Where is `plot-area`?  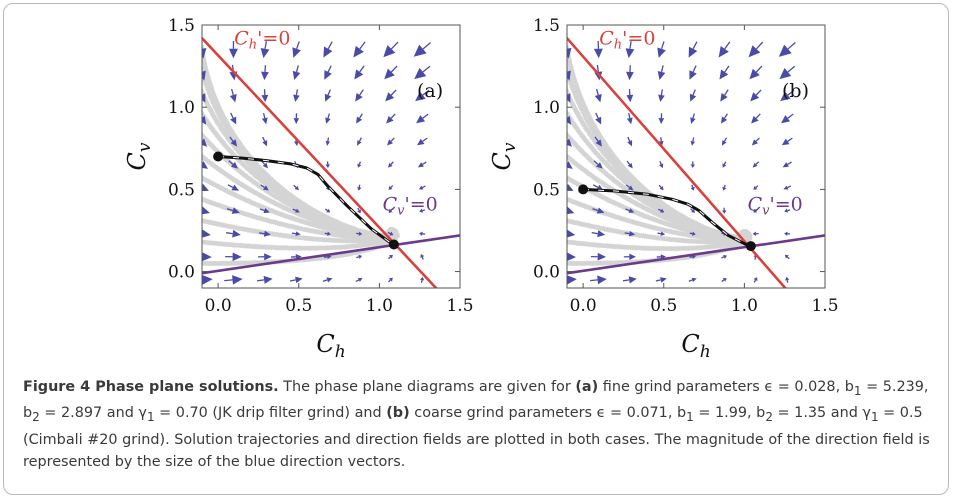
plot-area is located at coordinates (692, 162).